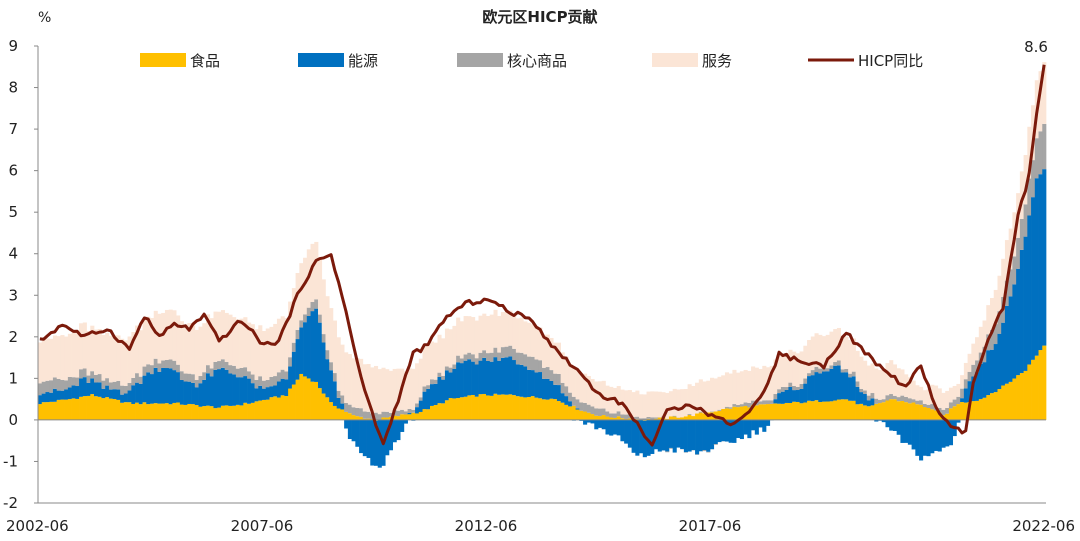  What do you see at coordinates (140, 412) in the screenshot?
I see `bar-食品-27` at bounding box center [140, 412].